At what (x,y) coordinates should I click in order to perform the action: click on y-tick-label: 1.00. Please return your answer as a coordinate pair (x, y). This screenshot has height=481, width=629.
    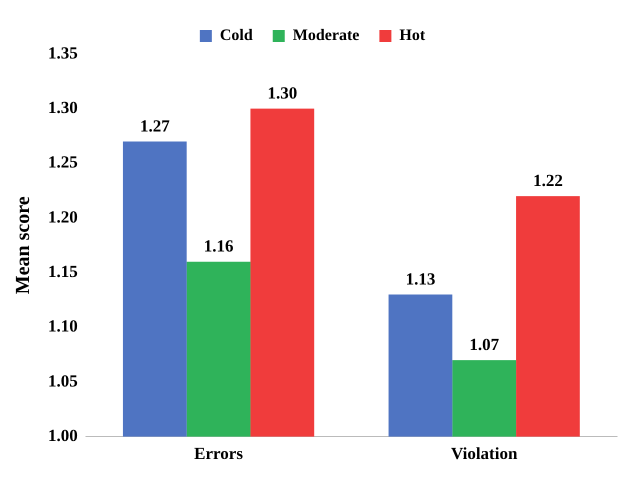
    Looking at the image, I should click on (63, 435).